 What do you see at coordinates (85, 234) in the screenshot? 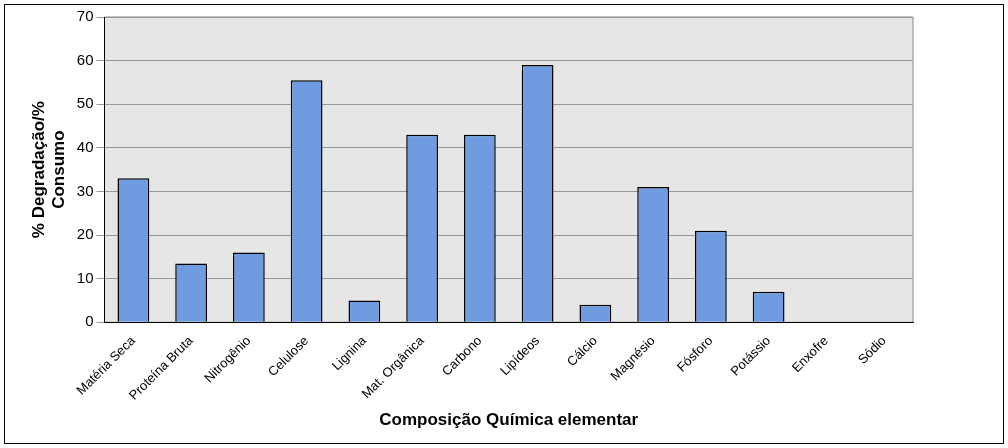
I see `y-tick-label: 20` at bounding box center [85, 234].